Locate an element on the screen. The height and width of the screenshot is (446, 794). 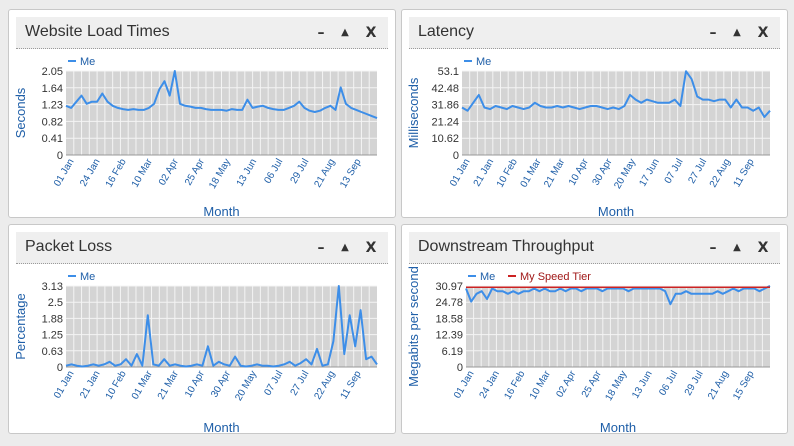
y-tick-label: 2.05 is located at coordinates (52, 72).